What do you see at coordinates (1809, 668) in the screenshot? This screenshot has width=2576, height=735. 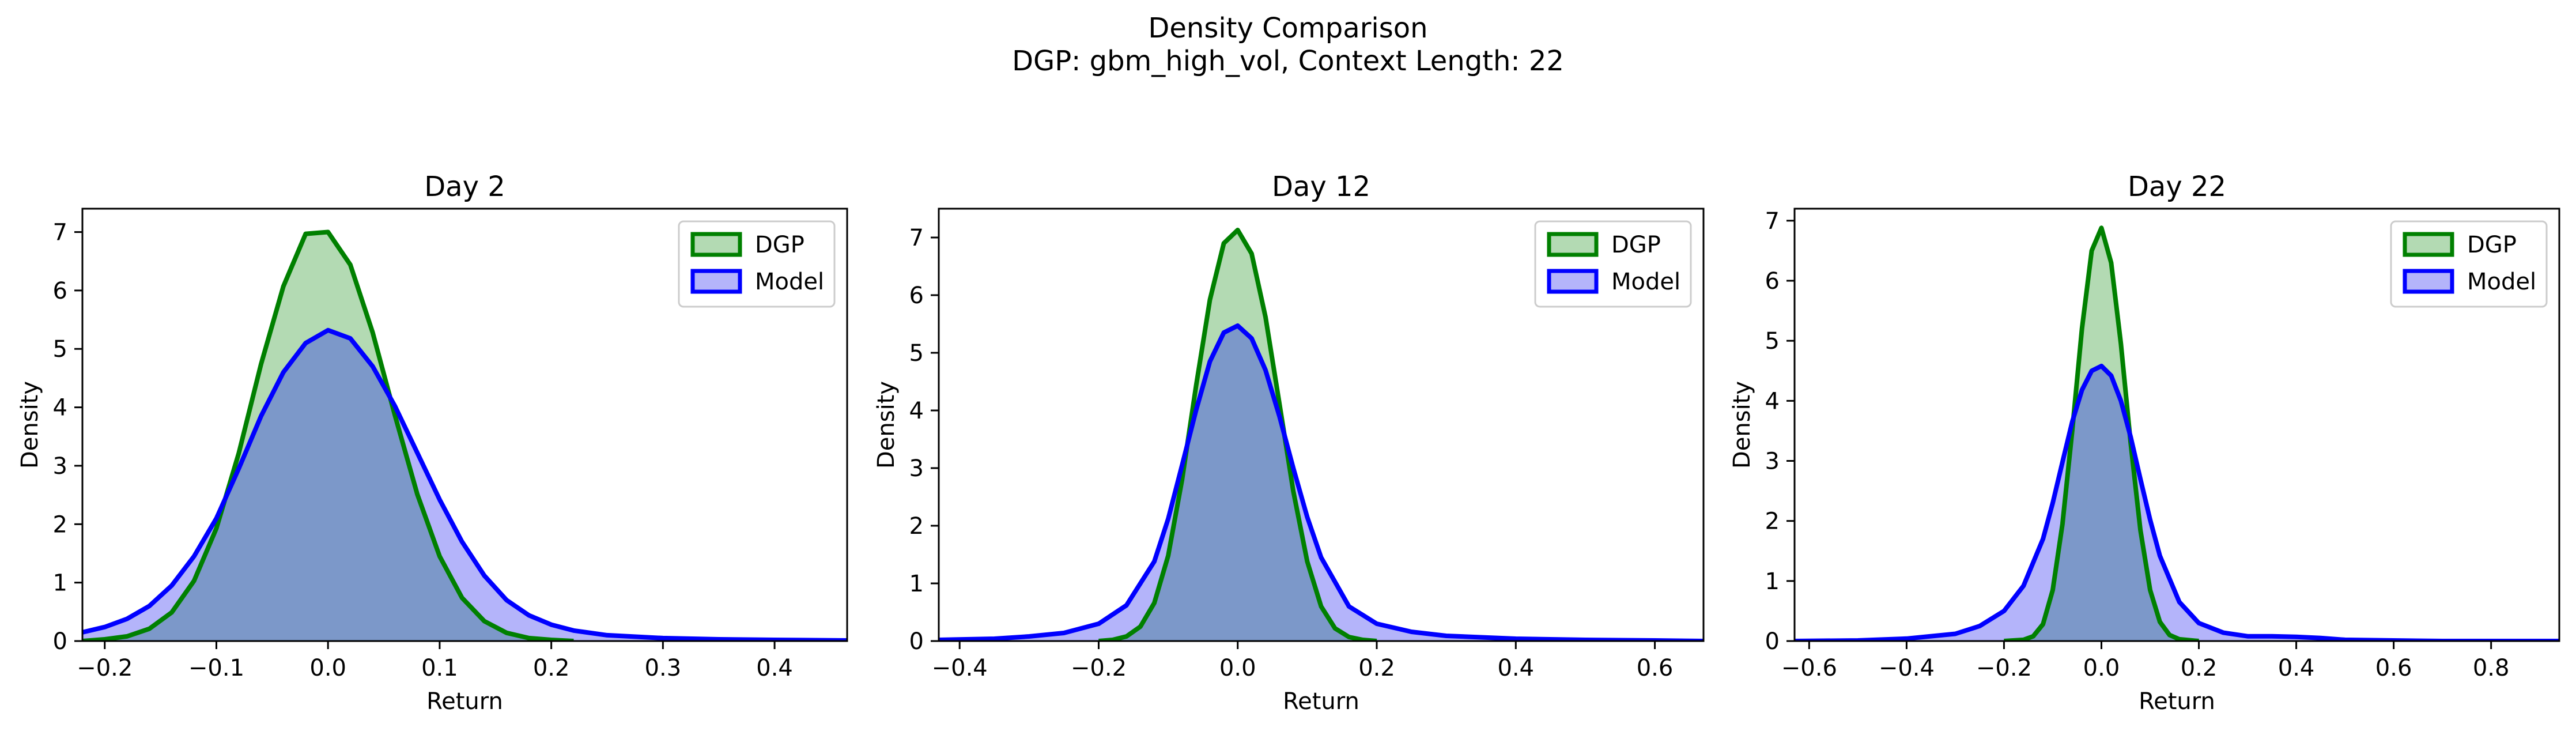 I see `x-tick-label: −0.6` at bounding box center [1809, 668].